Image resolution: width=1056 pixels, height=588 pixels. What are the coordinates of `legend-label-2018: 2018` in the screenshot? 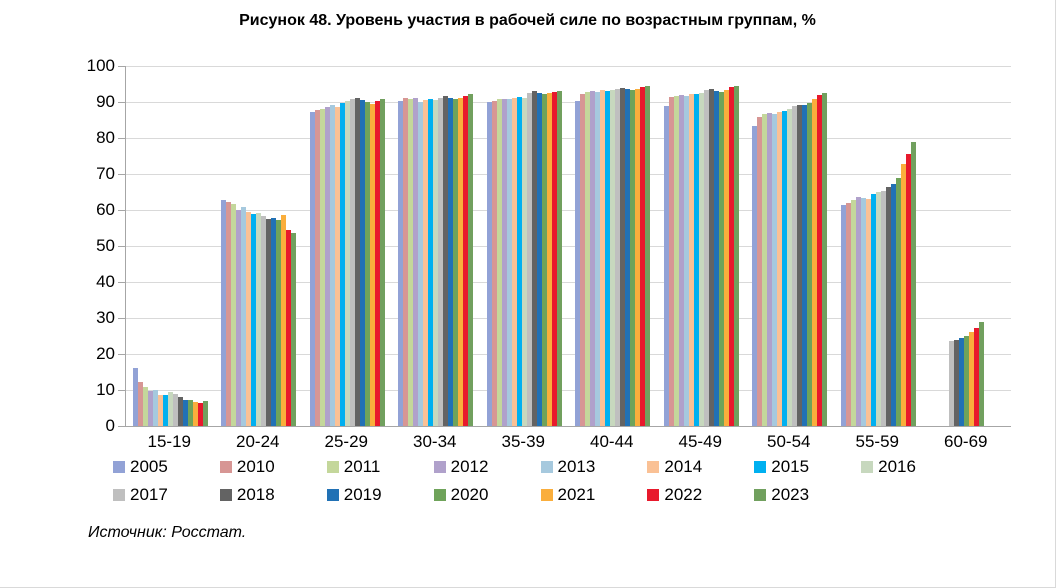 It's located at (255, 494).